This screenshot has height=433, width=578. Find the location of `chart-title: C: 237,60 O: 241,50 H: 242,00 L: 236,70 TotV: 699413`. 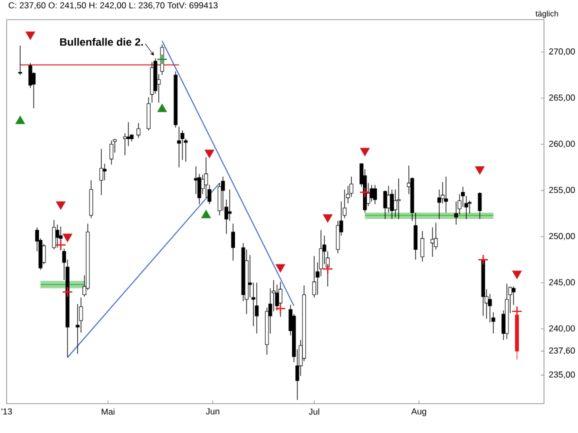

chart-title: C: 237,60 O: 241,50 H: 242,00 L: 236,70 TotV: 699413 is located at coordinates (113, 6).